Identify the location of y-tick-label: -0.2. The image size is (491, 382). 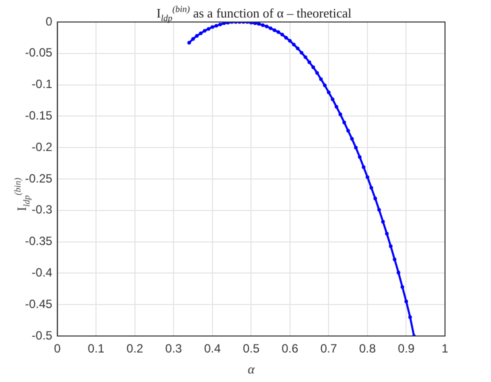
(42, 147).